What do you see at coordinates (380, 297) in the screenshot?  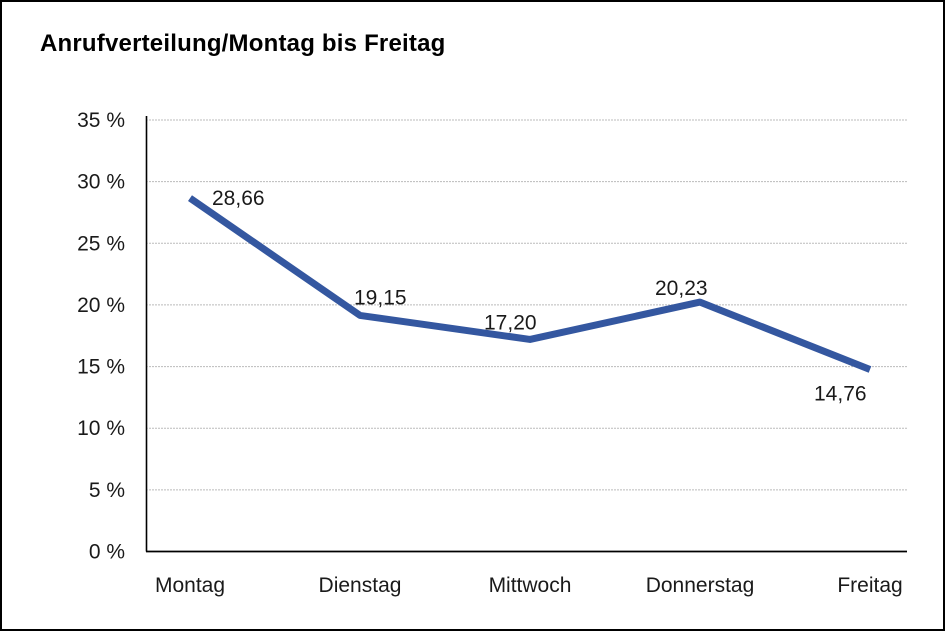 I see `data-point-label: 19,15` at bounding box center [380, 297].